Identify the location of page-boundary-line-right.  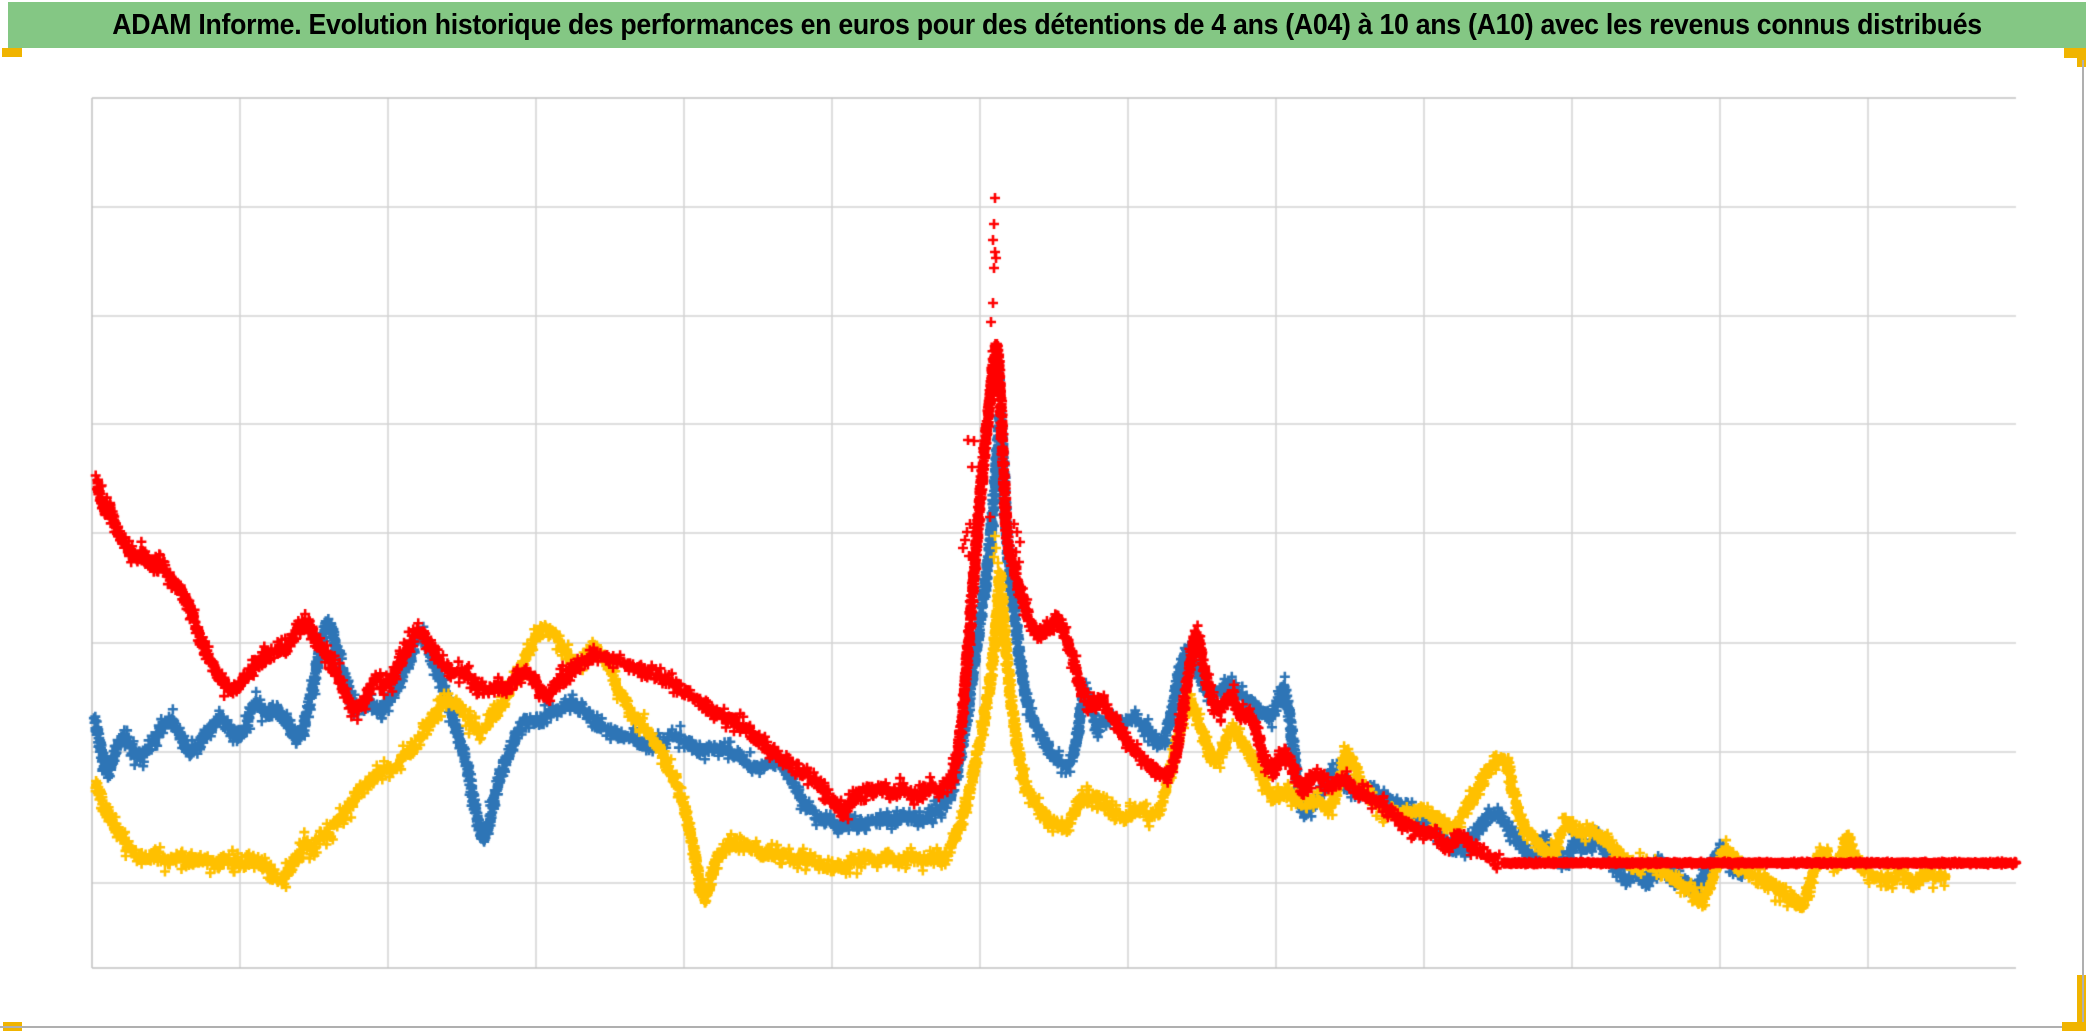
(2083, 541).